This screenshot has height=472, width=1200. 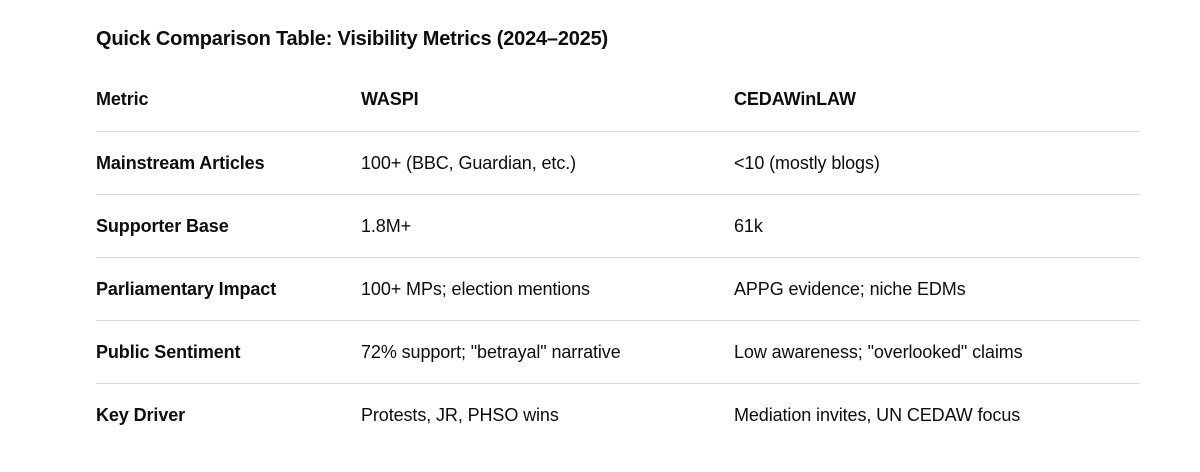 I want to click on metric-cell: Mainstream Articles, so click(x=228, y=163).